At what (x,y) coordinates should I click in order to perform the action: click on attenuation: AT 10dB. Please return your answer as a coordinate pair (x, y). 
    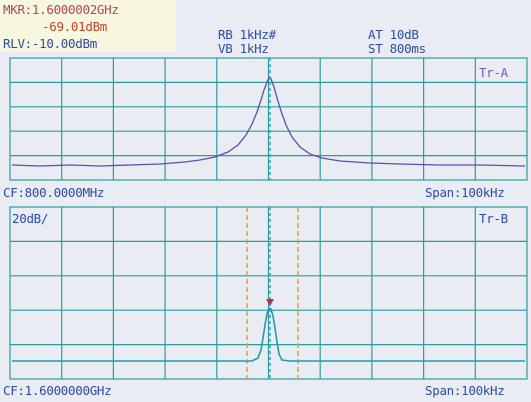
    Looking at the image, I should click on (393, 34).